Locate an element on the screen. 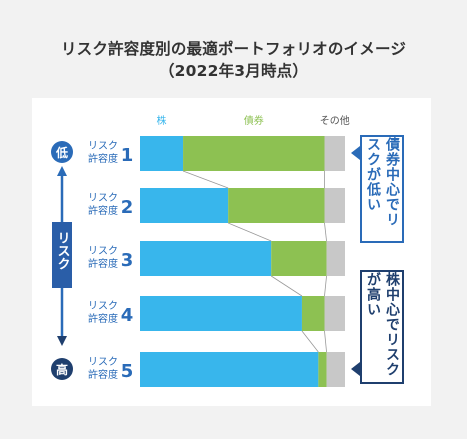  risk-high-label: 高 is located at coordinates (62, 369).